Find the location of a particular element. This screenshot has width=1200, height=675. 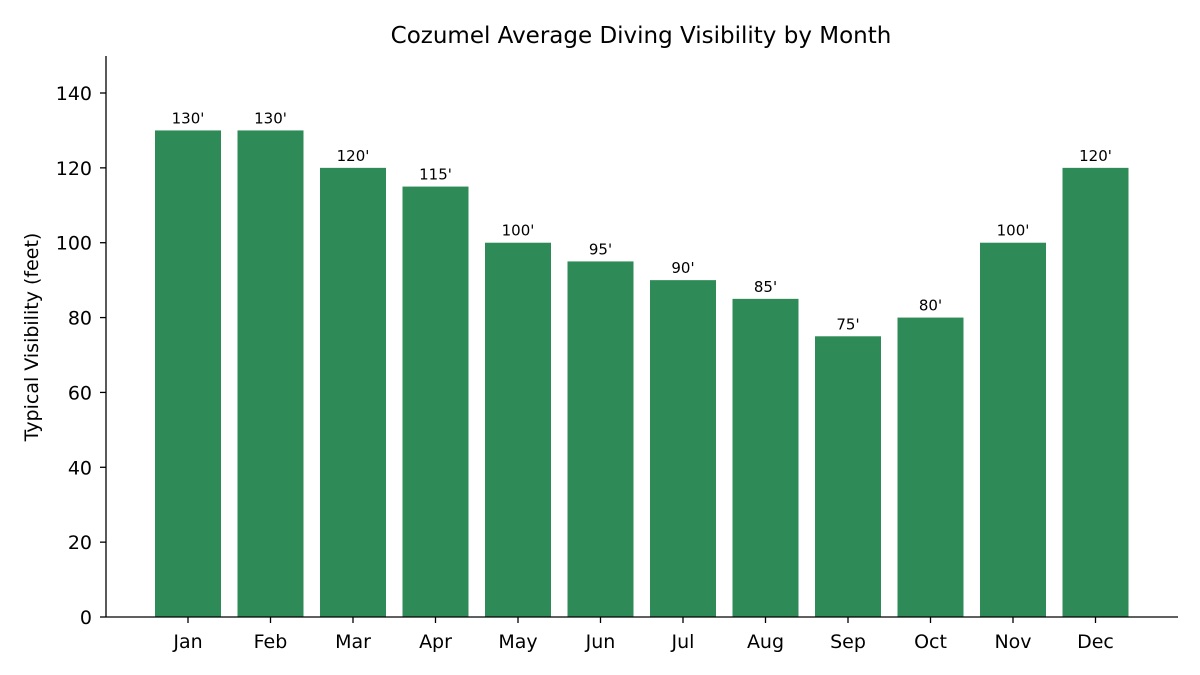

x-tick-label-dec: Dec is located at coordinates (1095, 642).